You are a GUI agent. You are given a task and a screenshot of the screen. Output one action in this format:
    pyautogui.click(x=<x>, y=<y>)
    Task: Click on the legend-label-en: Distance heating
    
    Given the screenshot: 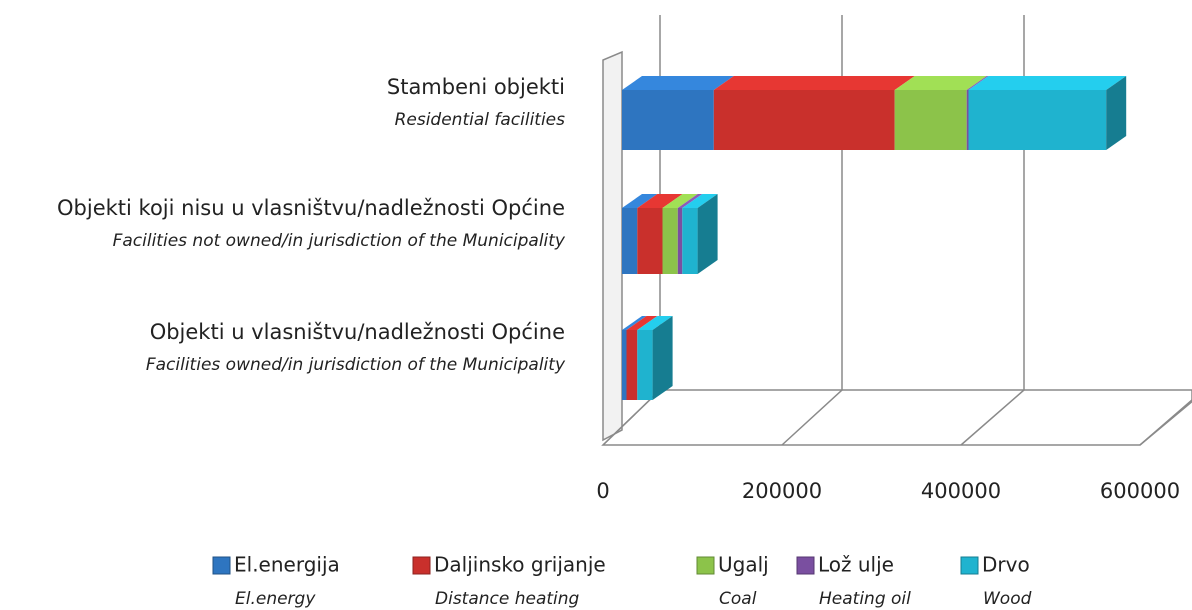 What is the action you would take?
    pyautogui.click(x=507, y=599)
    